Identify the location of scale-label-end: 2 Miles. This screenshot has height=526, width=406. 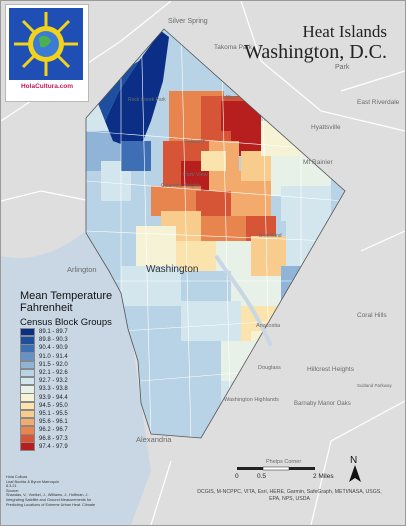
(323, 476).